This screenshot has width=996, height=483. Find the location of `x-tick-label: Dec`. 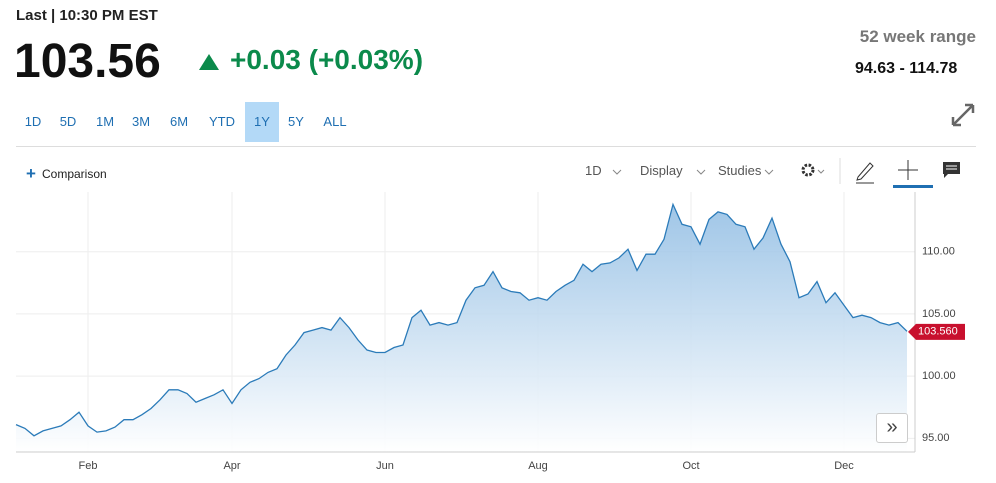

x-tick-label: Dec is located at coordinates (844, 466).